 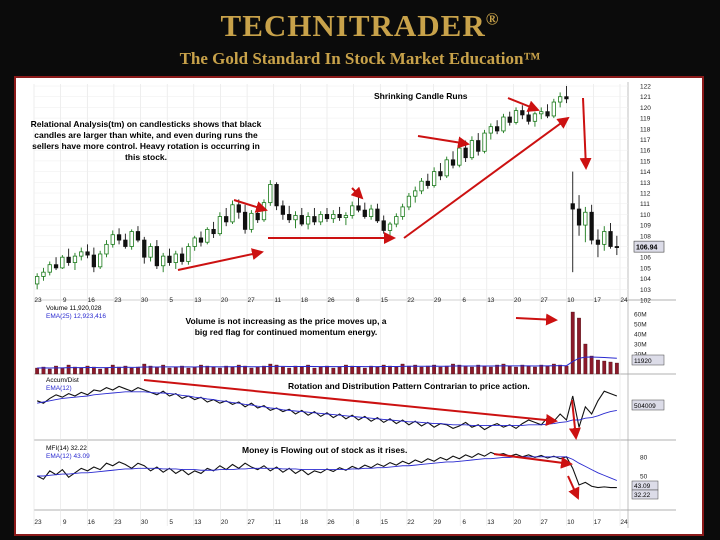 What do you see at coordinates (38, 300) in the screenshot?
I see `x-tick-top-0: 23` at bounding box center [38, 300].